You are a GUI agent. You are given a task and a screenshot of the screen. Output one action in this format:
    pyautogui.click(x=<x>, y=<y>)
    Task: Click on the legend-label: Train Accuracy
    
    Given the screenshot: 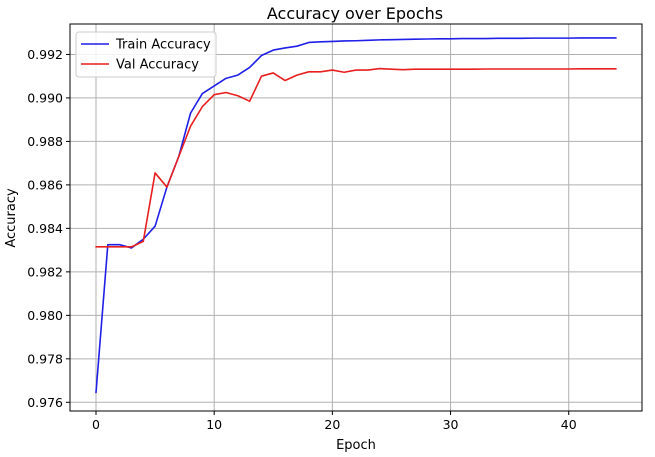 What is the action you would take?
    pyautogui.click(x=163, y=45)
    